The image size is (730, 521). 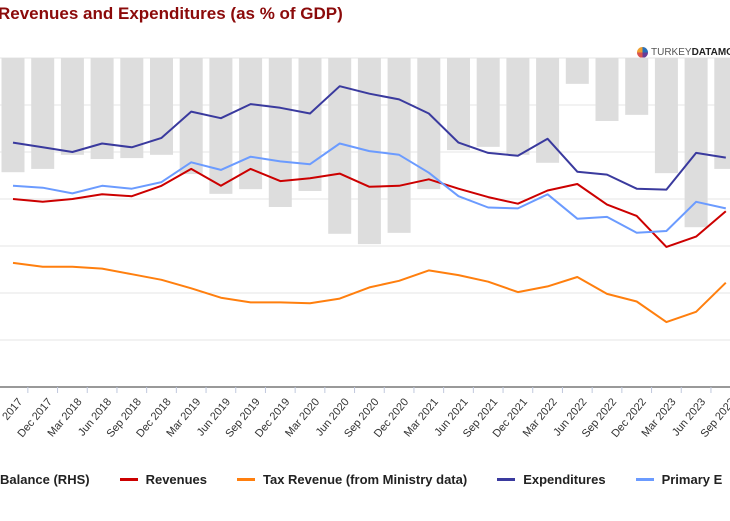 I want to click on legend-label: Primary E, so click(x=692, y=479).